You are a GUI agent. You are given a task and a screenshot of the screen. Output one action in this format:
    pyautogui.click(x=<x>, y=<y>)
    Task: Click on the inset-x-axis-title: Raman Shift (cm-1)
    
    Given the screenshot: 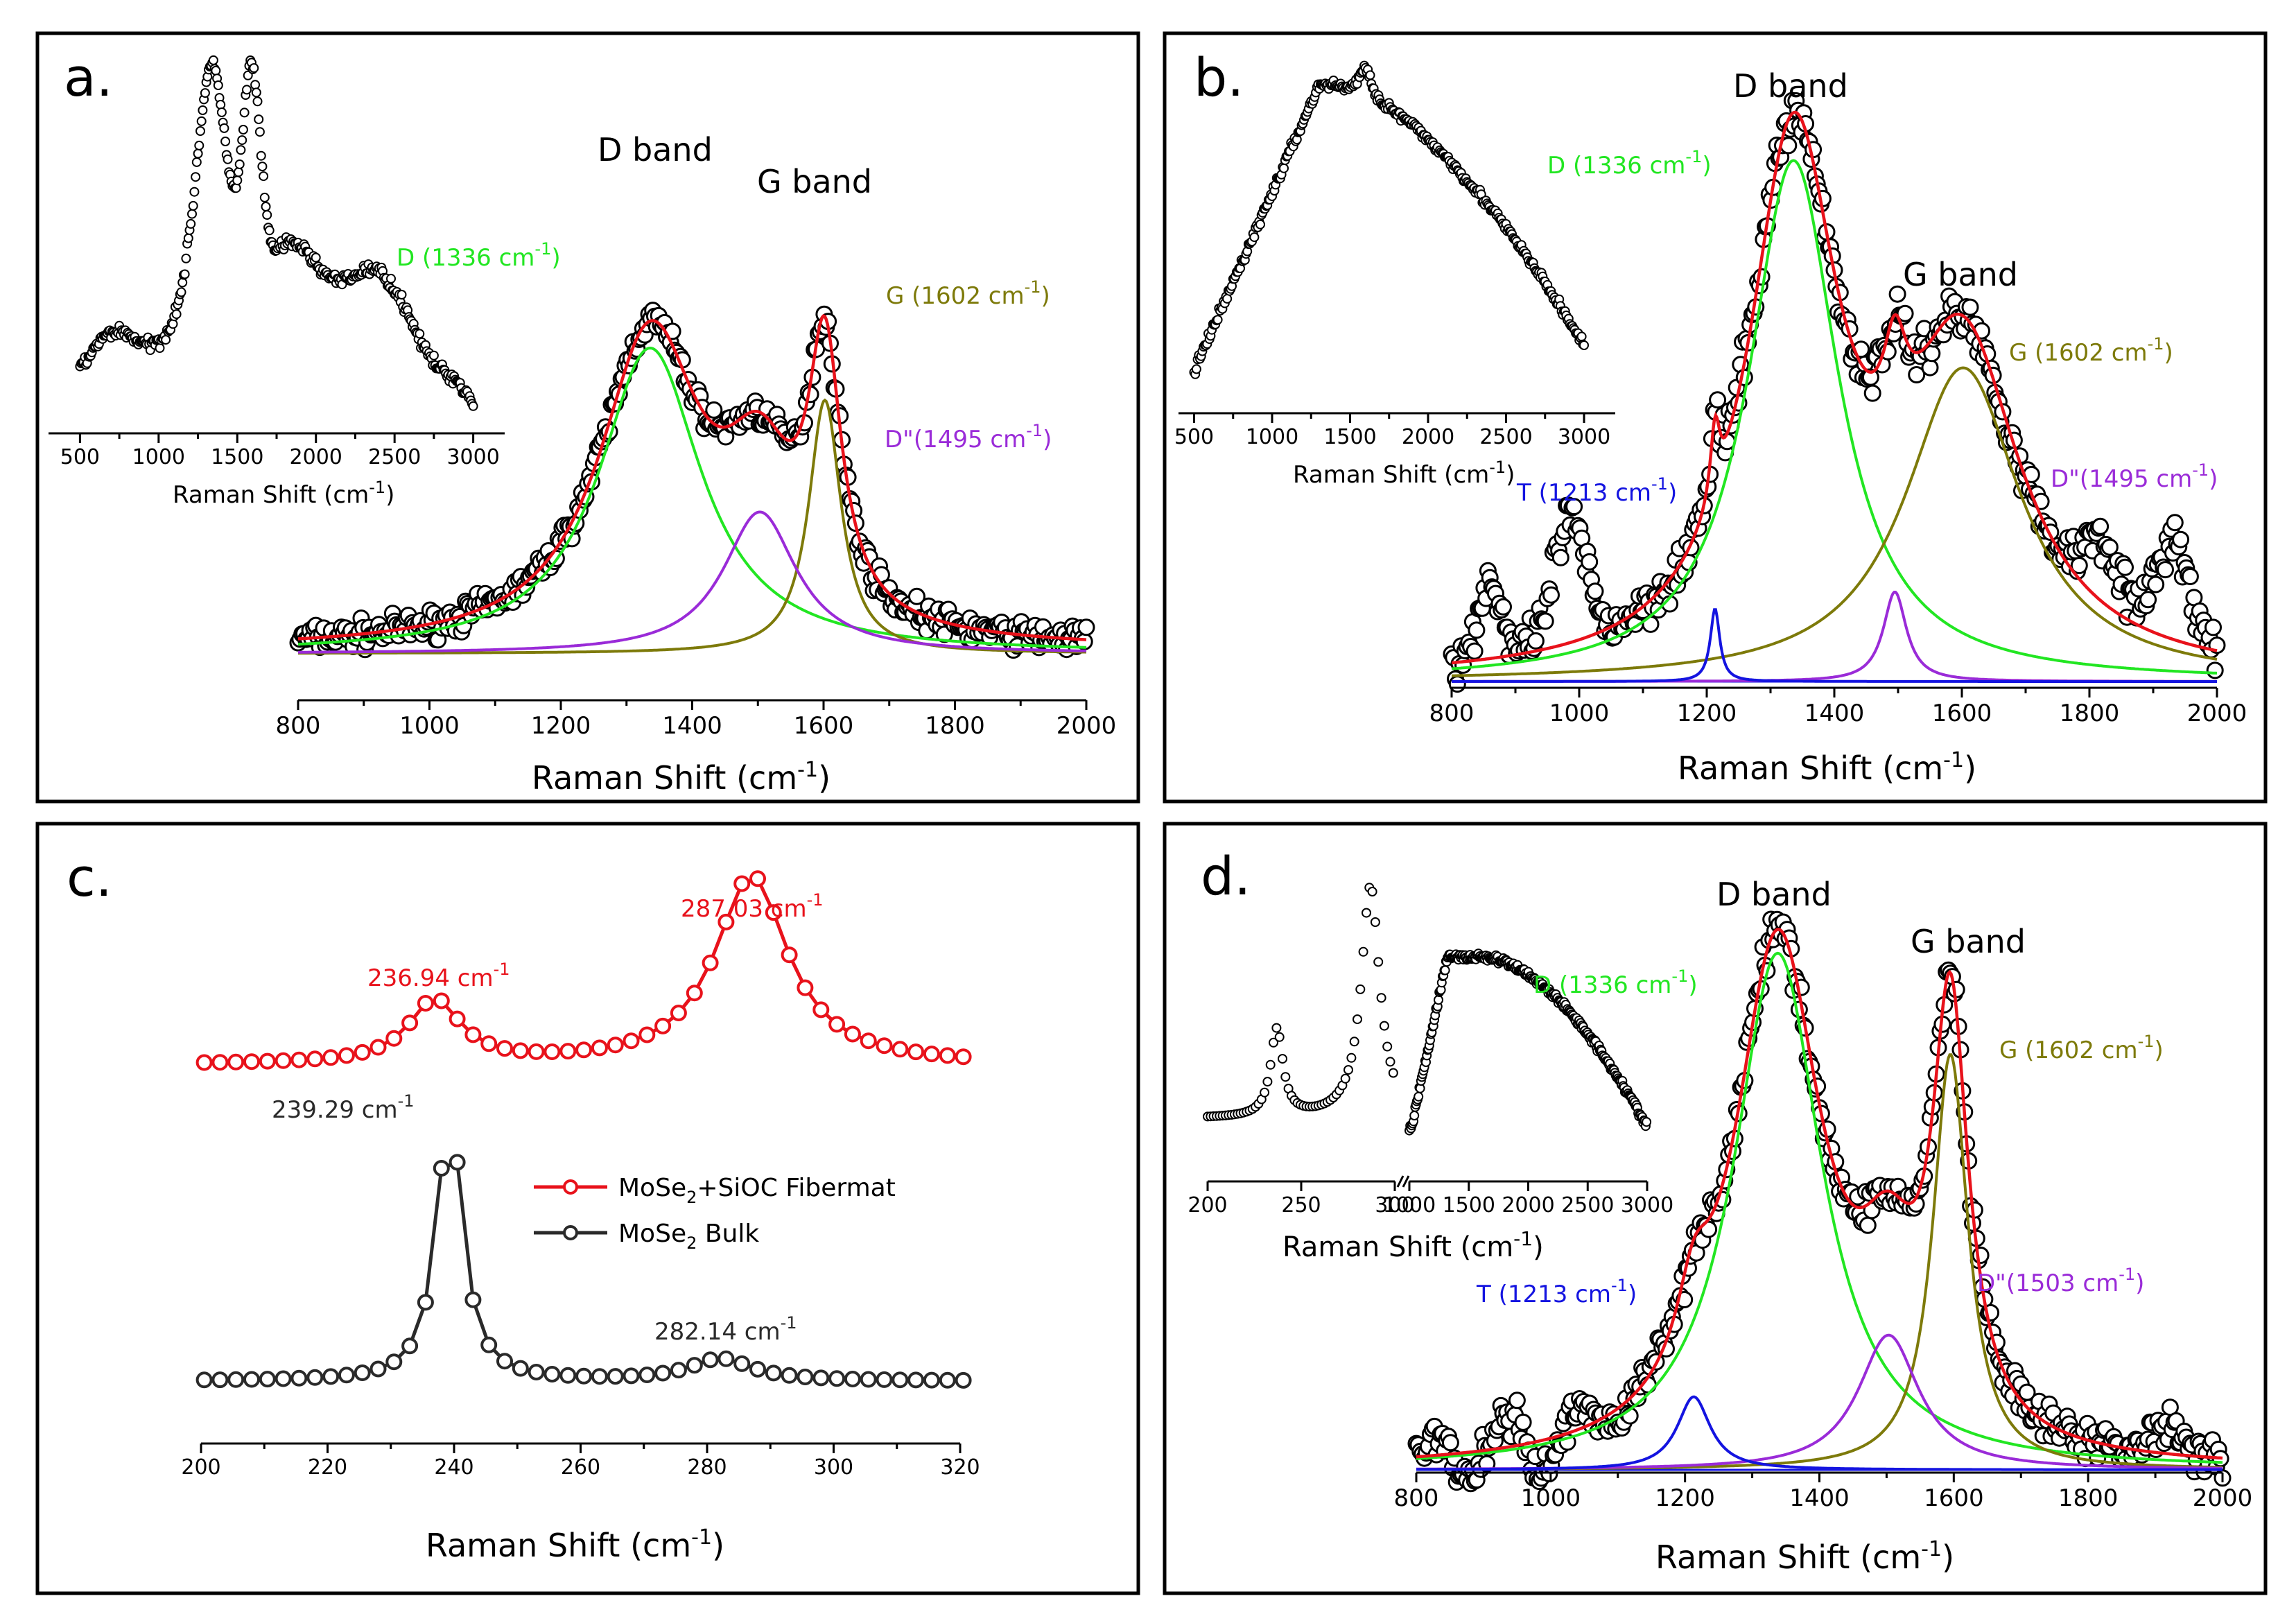 What is the action you would take?
    pyautogui.click(x=1413, y=1245)
    